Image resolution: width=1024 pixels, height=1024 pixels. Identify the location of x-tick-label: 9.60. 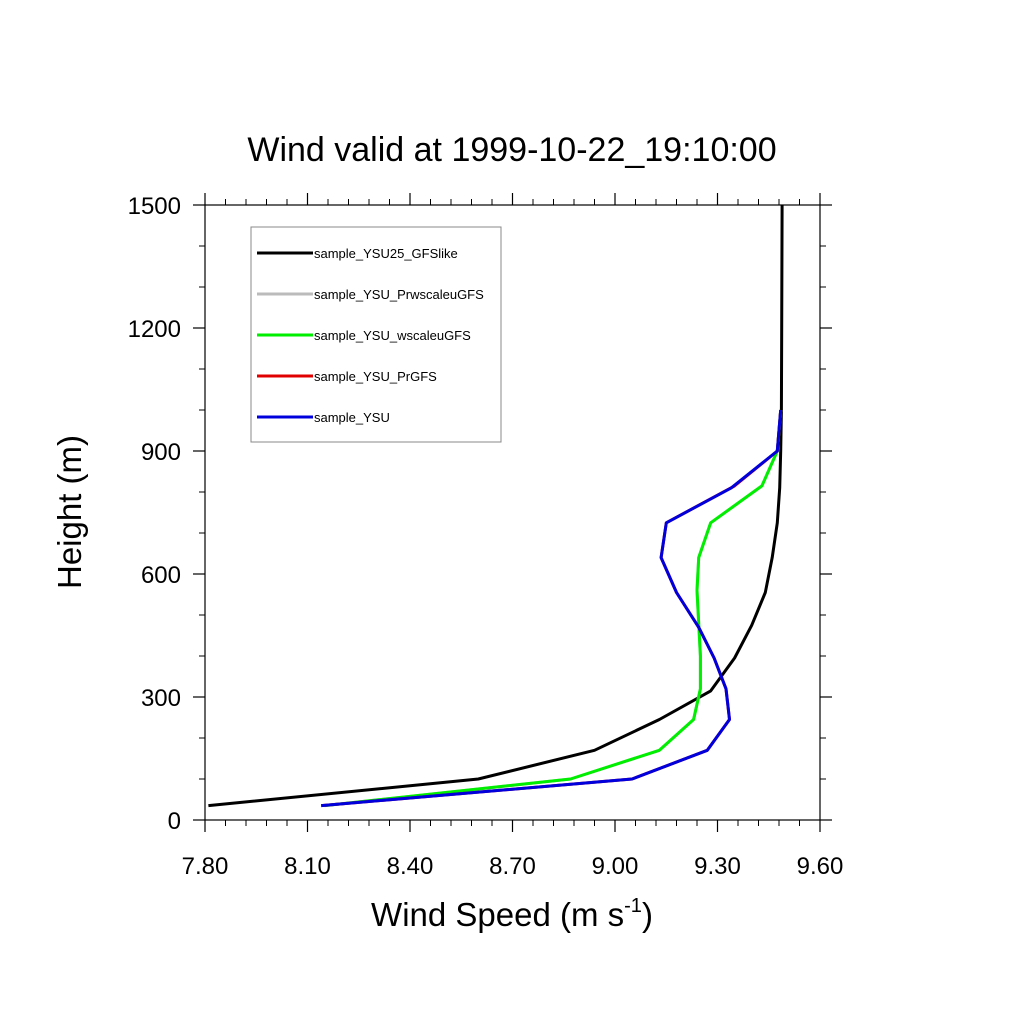
(820, 866).